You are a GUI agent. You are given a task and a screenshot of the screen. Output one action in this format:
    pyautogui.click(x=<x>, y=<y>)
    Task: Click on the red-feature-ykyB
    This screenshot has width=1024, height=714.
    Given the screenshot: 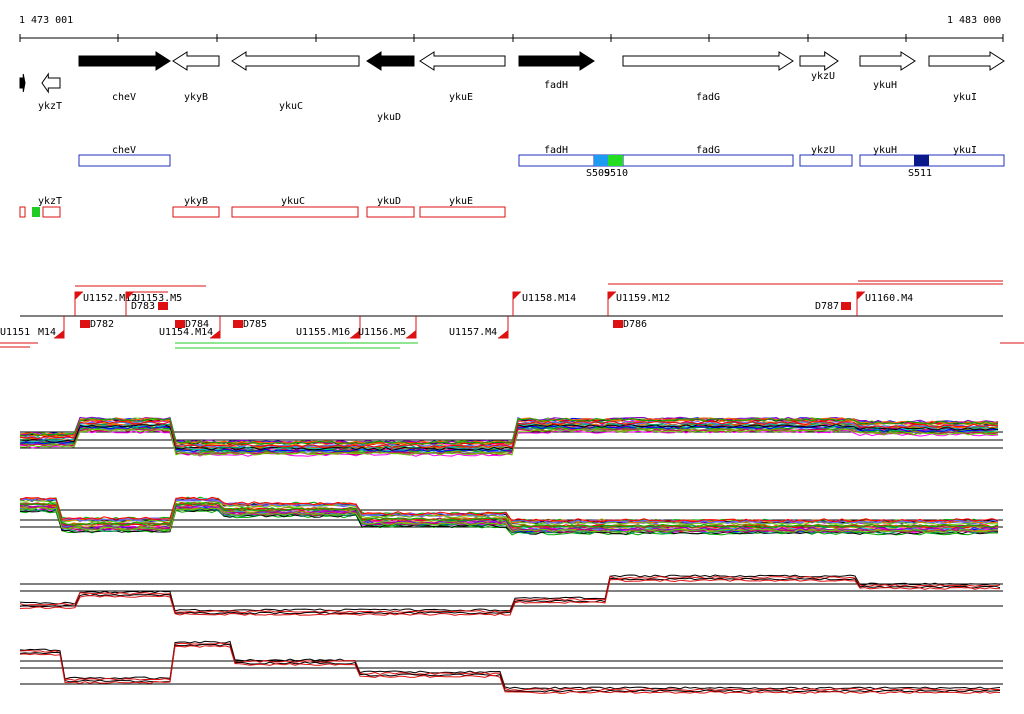 What is the action you would take?
    pyautogui.click(x=196, y=212)
    